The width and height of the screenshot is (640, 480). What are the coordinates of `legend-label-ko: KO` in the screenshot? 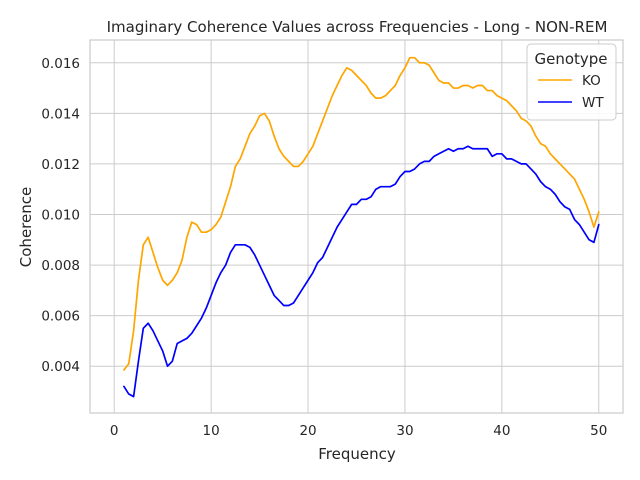 It's located at (591, 81).